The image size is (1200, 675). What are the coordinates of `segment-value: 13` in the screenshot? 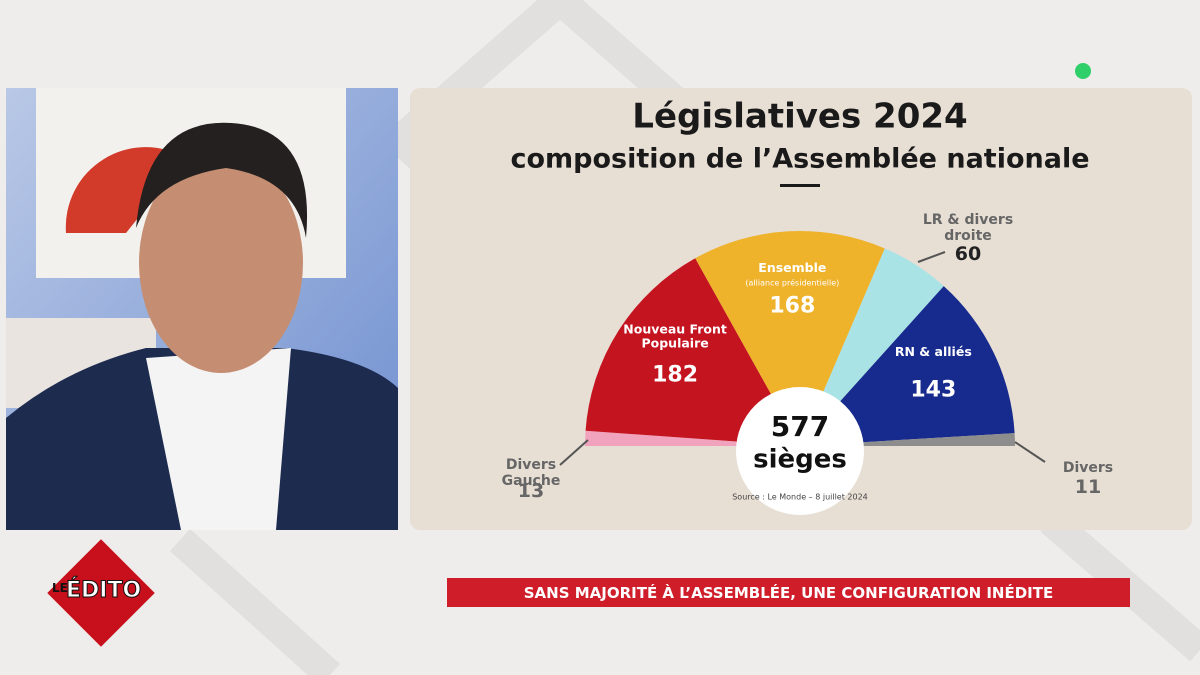 It's located at (531, 491).